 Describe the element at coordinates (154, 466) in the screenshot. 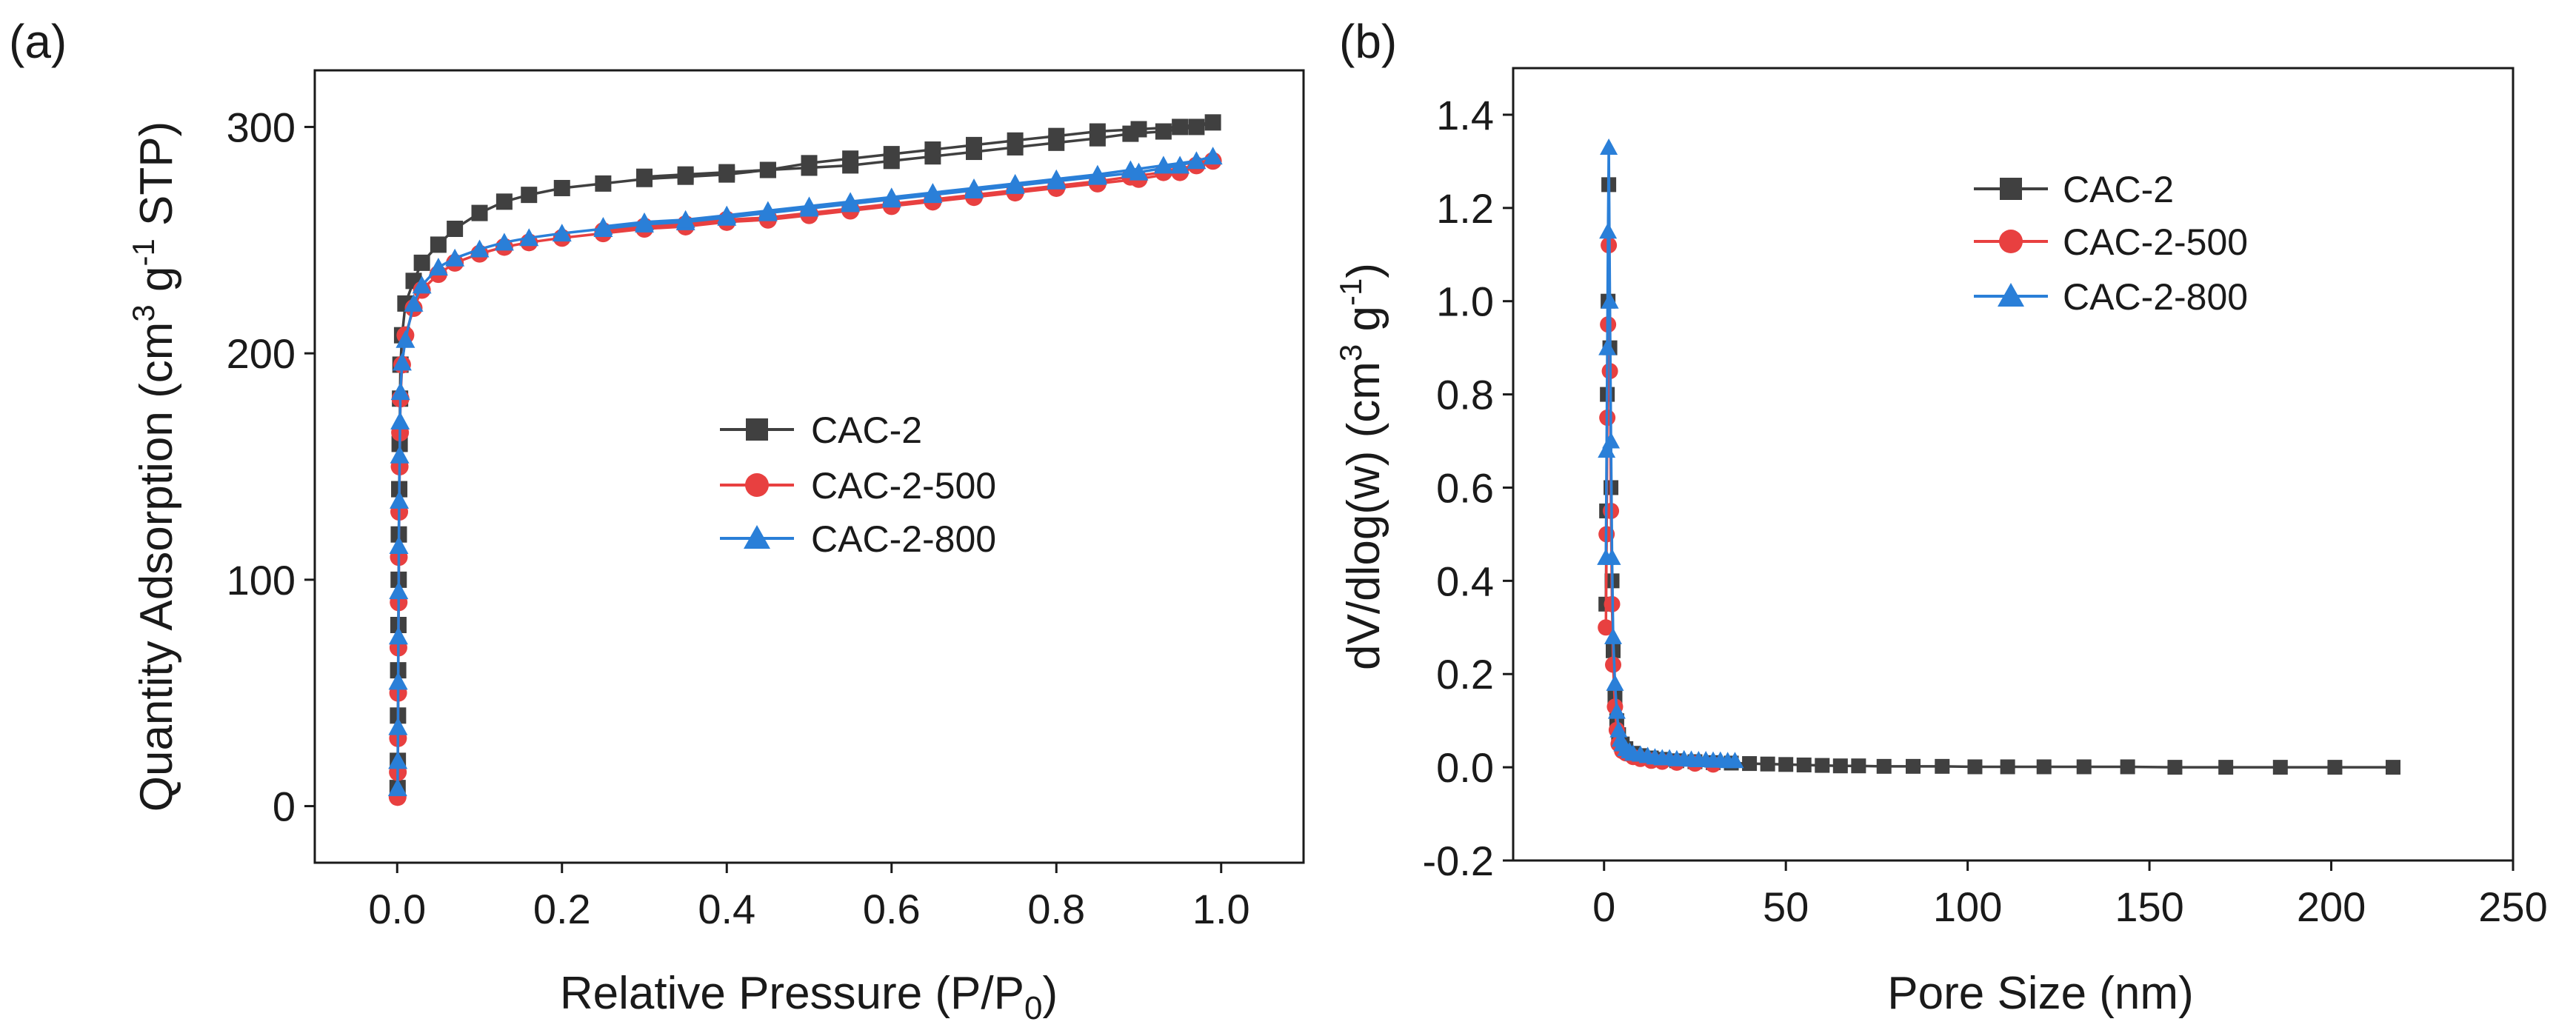

I see `y-axis-title-a: Quantity Adsorption (cm3 g-1 STP)` at that location.